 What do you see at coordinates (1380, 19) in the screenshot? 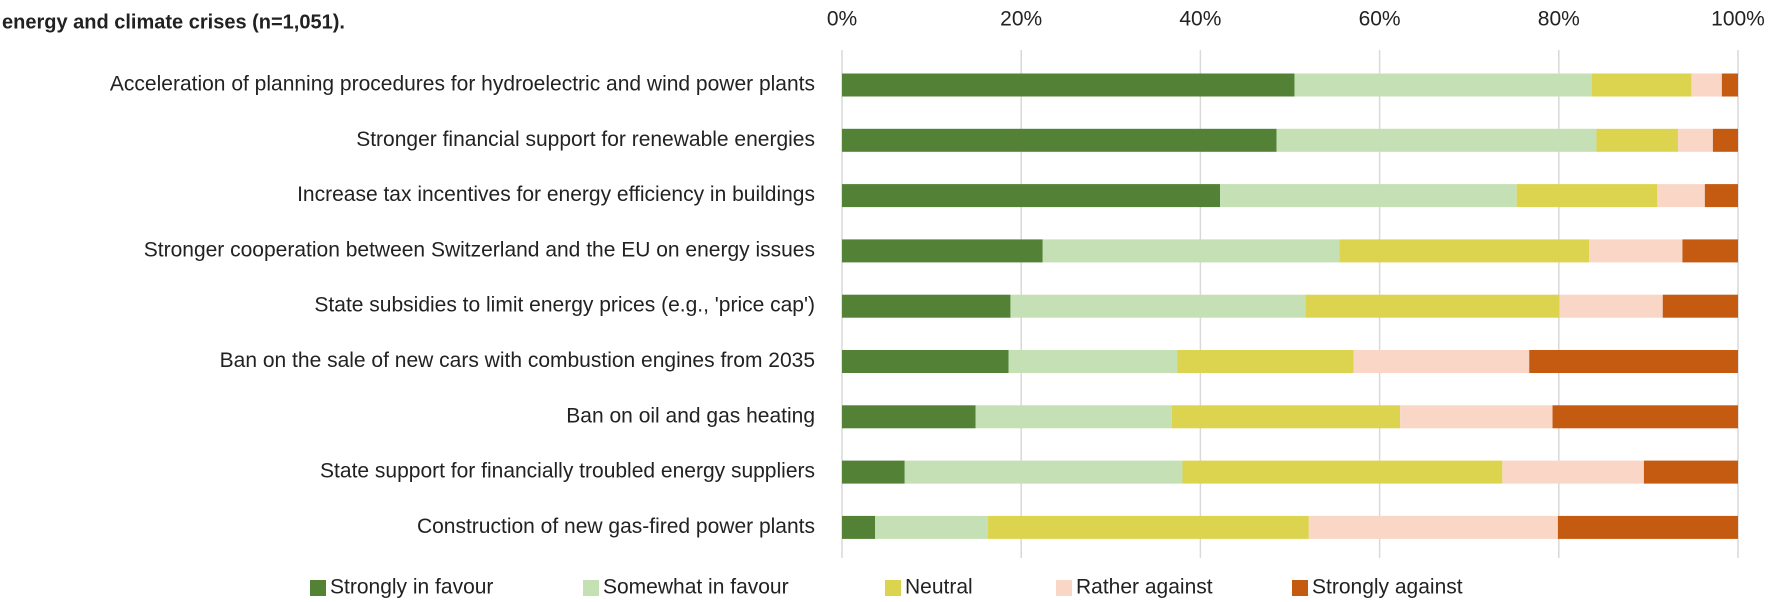
I see `x-tick-label: 60%` at bounding box center [1380, 19].